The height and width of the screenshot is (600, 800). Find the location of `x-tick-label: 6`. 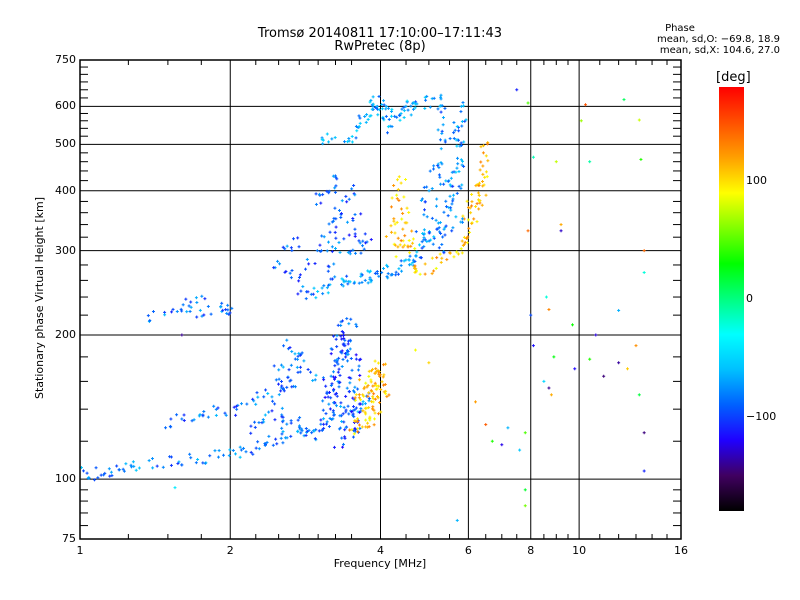

x-tick-label: 6 is located at coordinates (468, 550).